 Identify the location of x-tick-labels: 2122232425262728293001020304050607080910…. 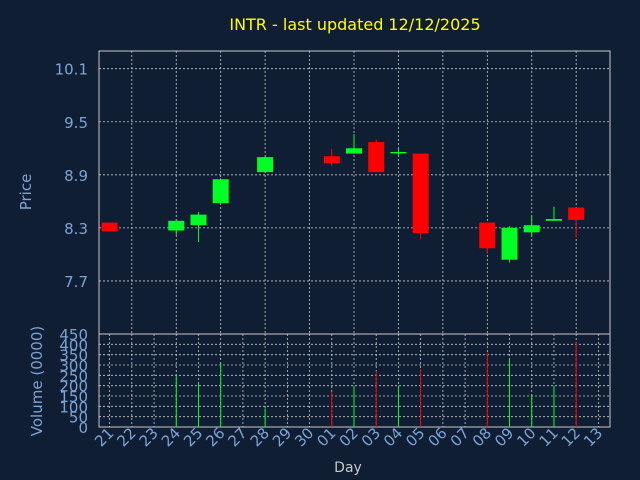
(348, 437).